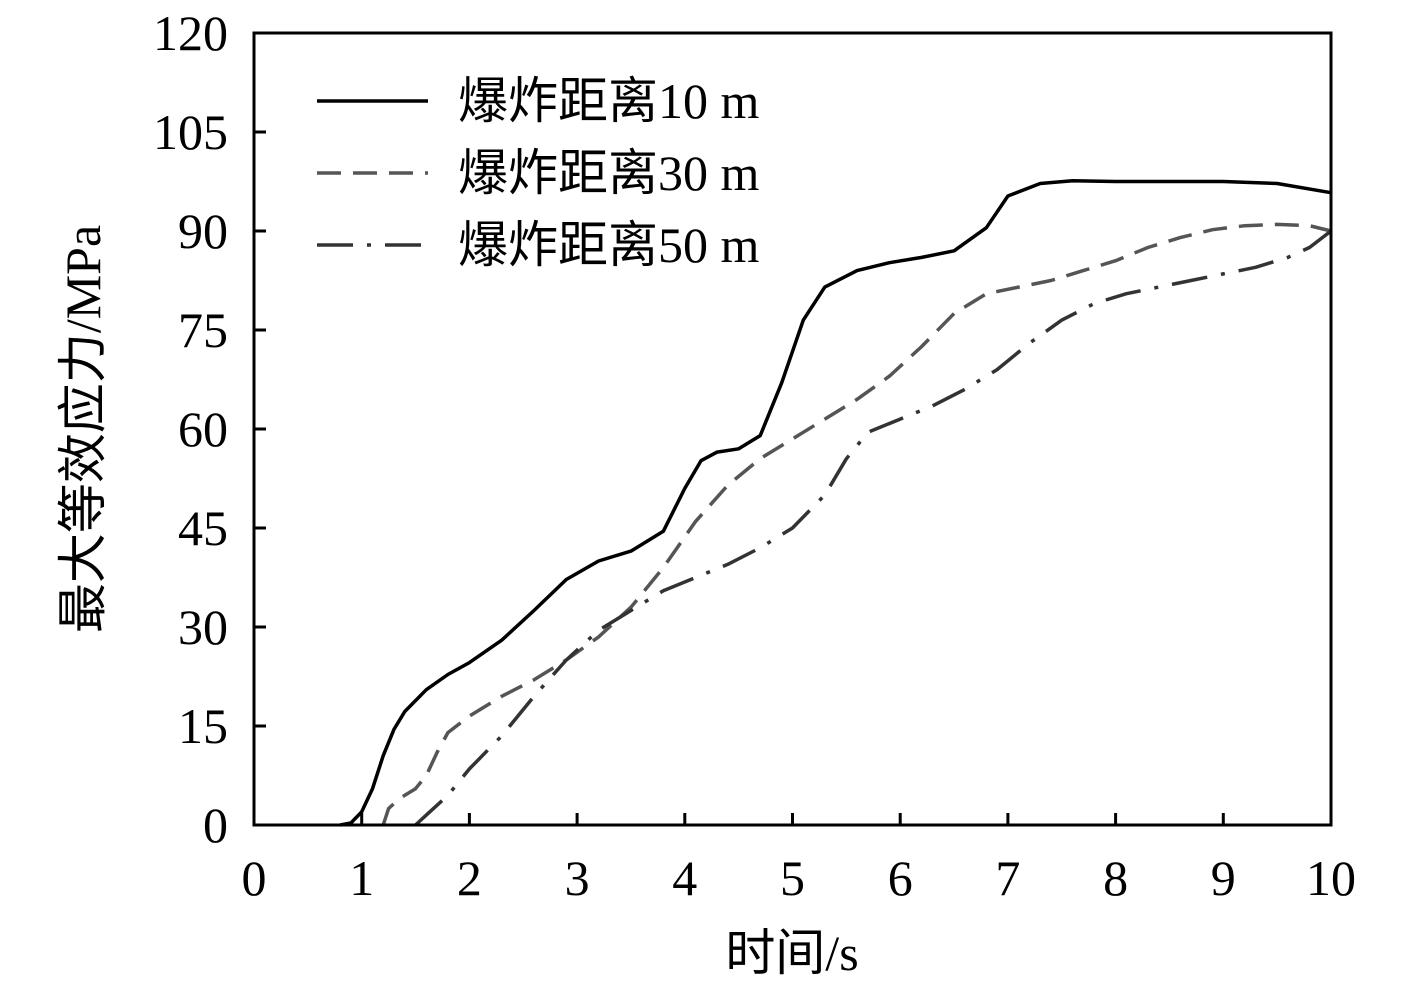  What do you see at coordinates (215, 825) in the screenshot?
I see `y-tick-label: 0` at bounding box center [215, 825].